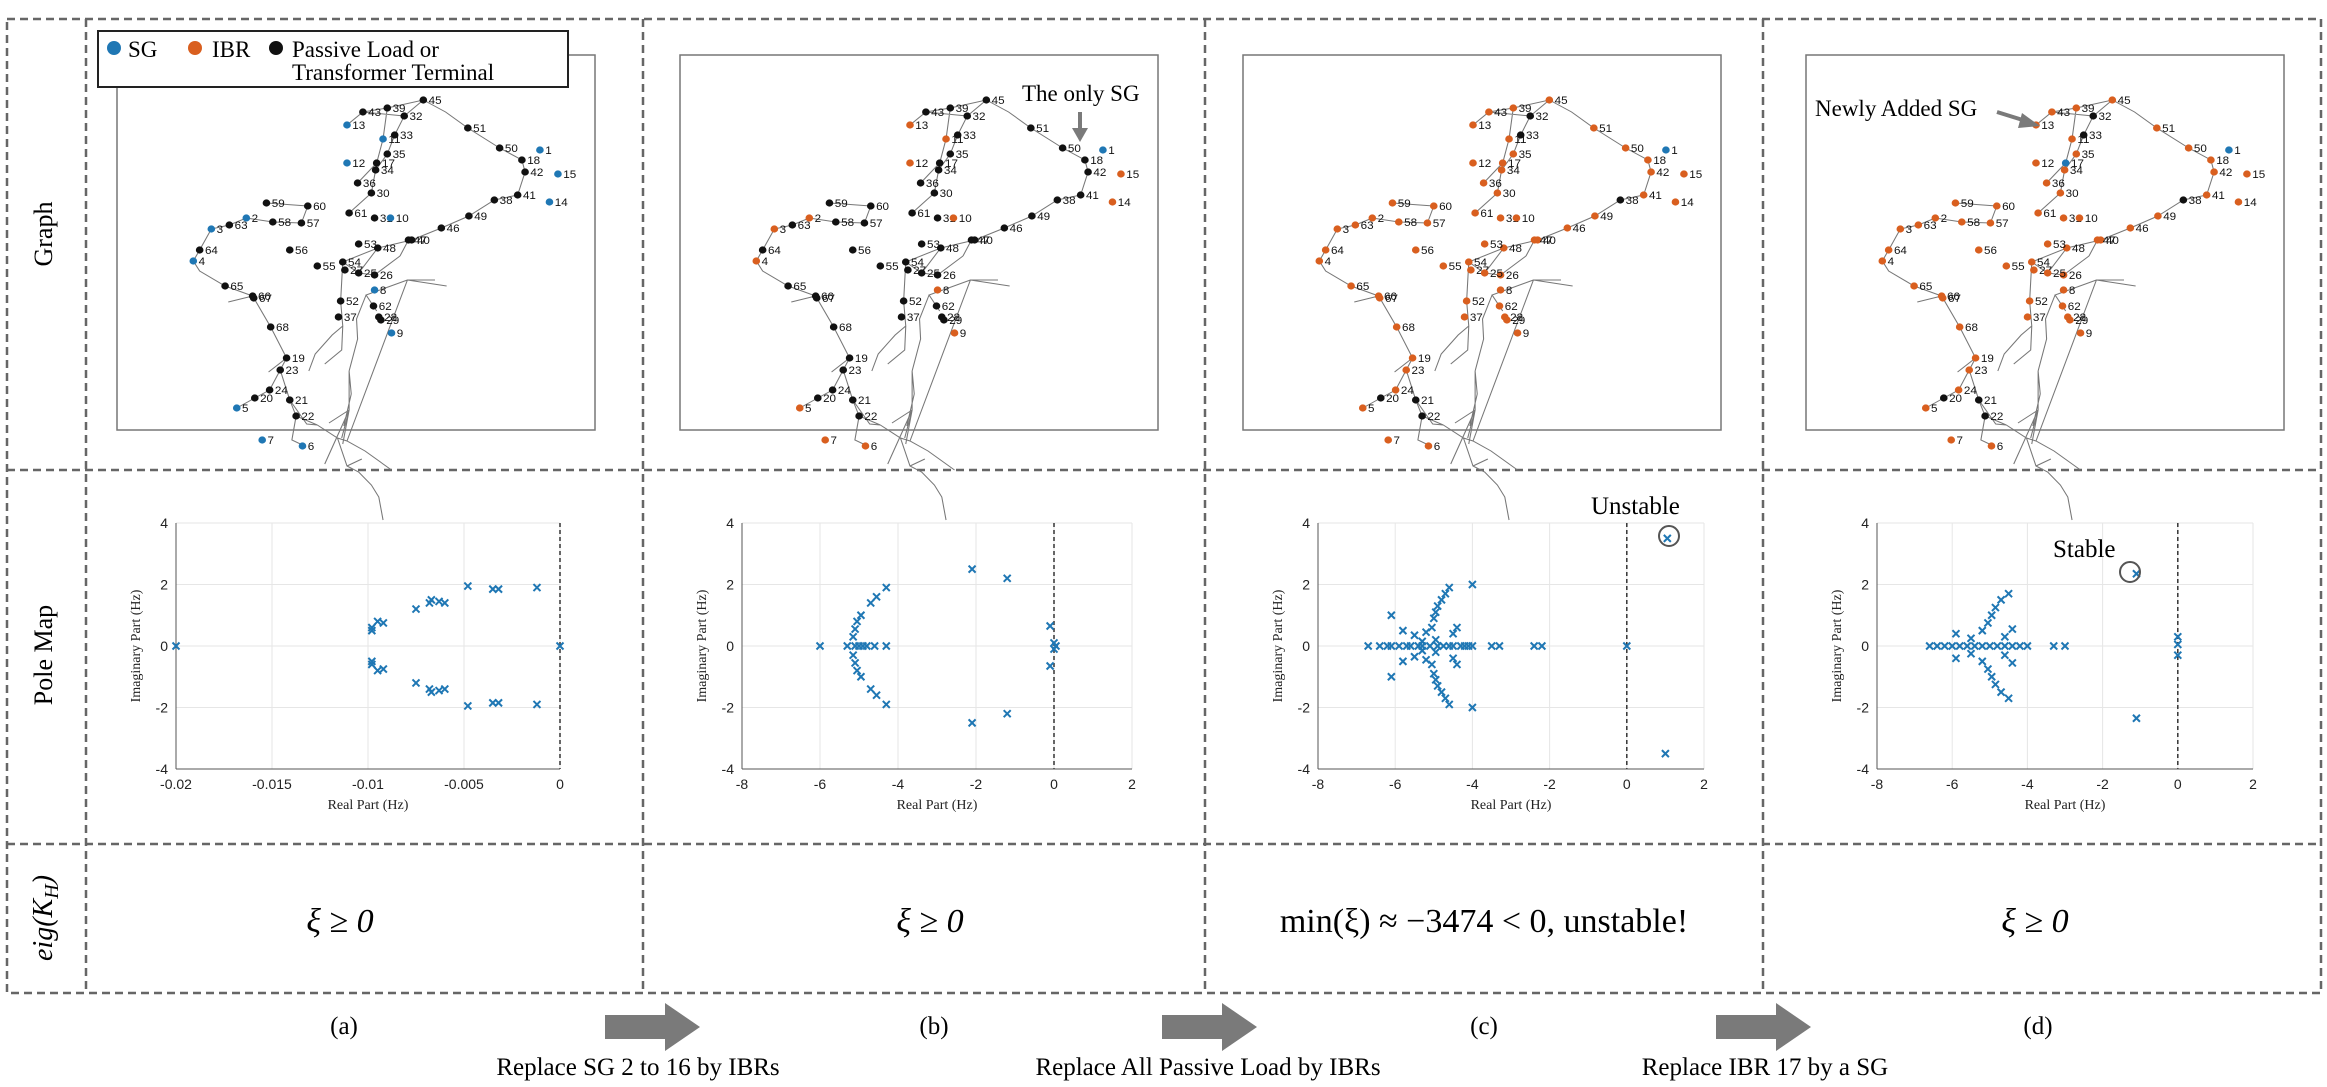 This screenshot has height=1087, width=2327. I want to click on graph-node-label: 19, so click(861, 359).